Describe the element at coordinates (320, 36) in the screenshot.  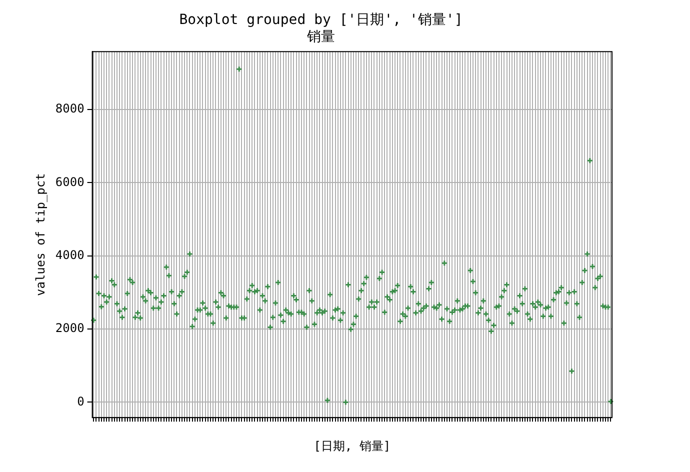
I see `chart-subtitle: 销量` at that location.